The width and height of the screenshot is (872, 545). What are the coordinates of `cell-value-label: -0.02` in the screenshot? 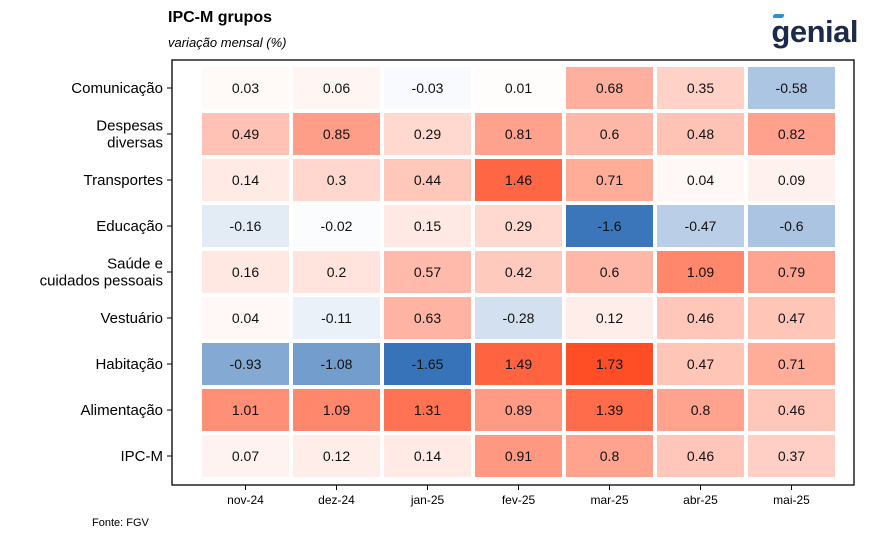 It's located at (337, 226).